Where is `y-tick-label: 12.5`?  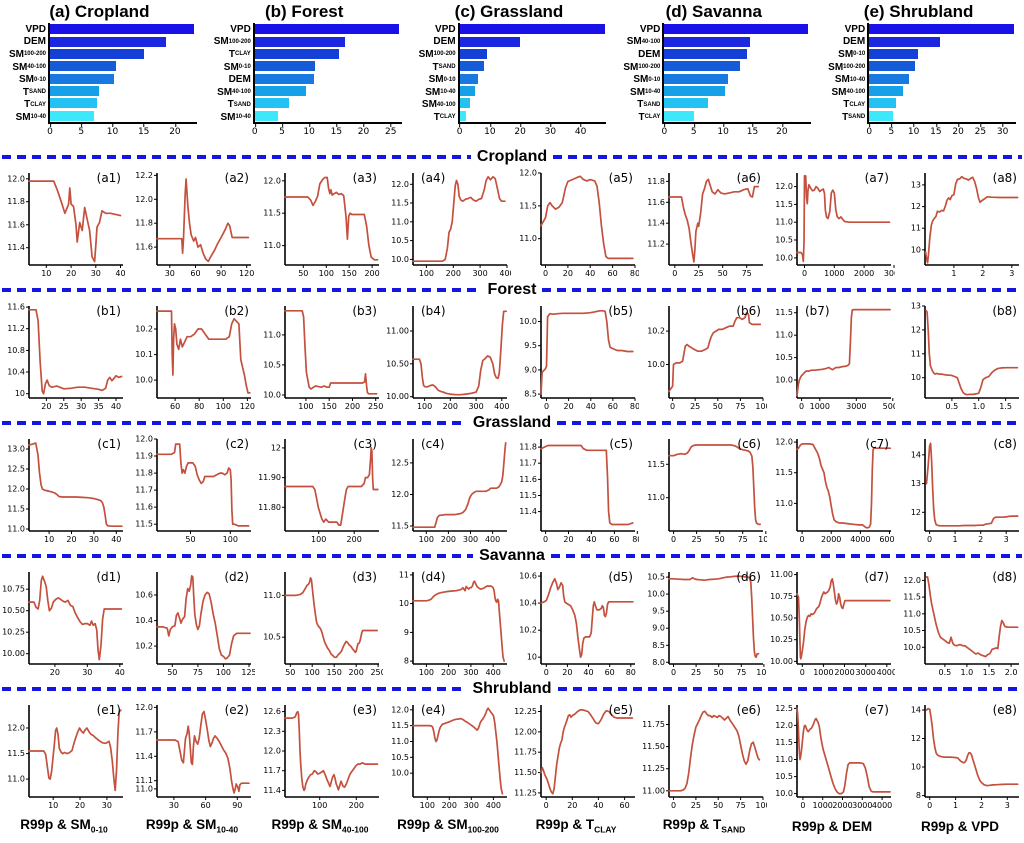 y-tick-label: 12.5 is located at coordinates (16, 469).